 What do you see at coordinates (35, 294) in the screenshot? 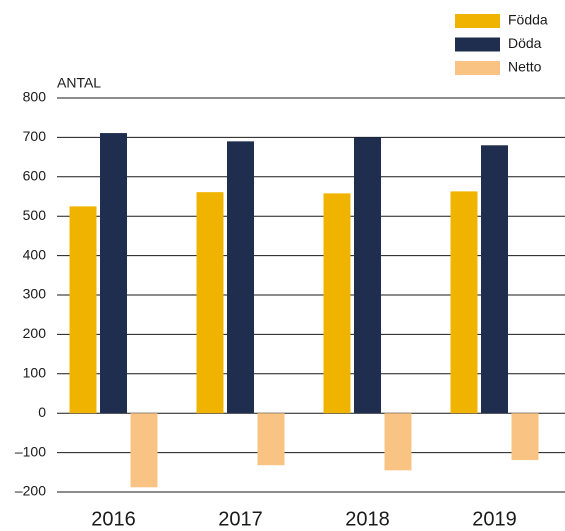
I see `y-tick-label: 300` at bounding box center [35, 294].